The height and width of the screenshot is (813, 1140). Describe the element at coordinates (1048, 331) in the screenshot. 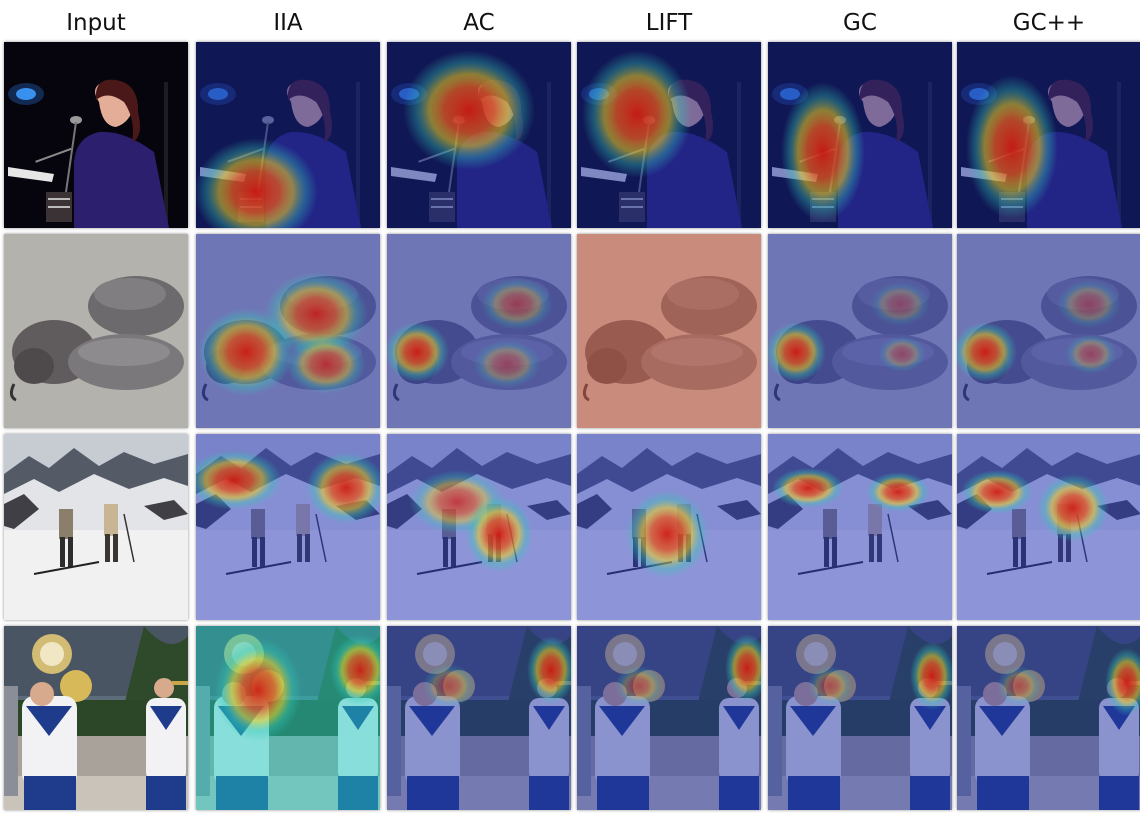

I see `saliency-map-gcpp-warthogs` at that location.